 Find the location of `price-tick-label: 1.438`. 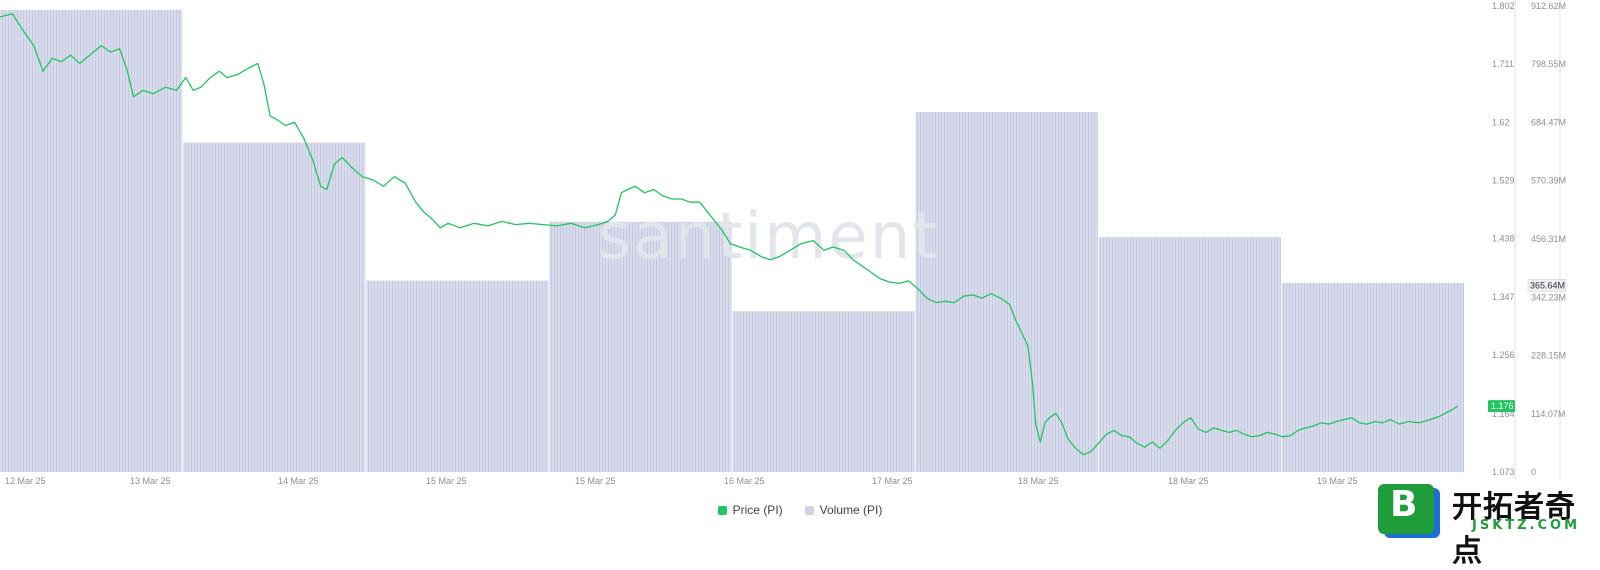

price-tick-label: 1.438 is located at coordinates (1503, 239).